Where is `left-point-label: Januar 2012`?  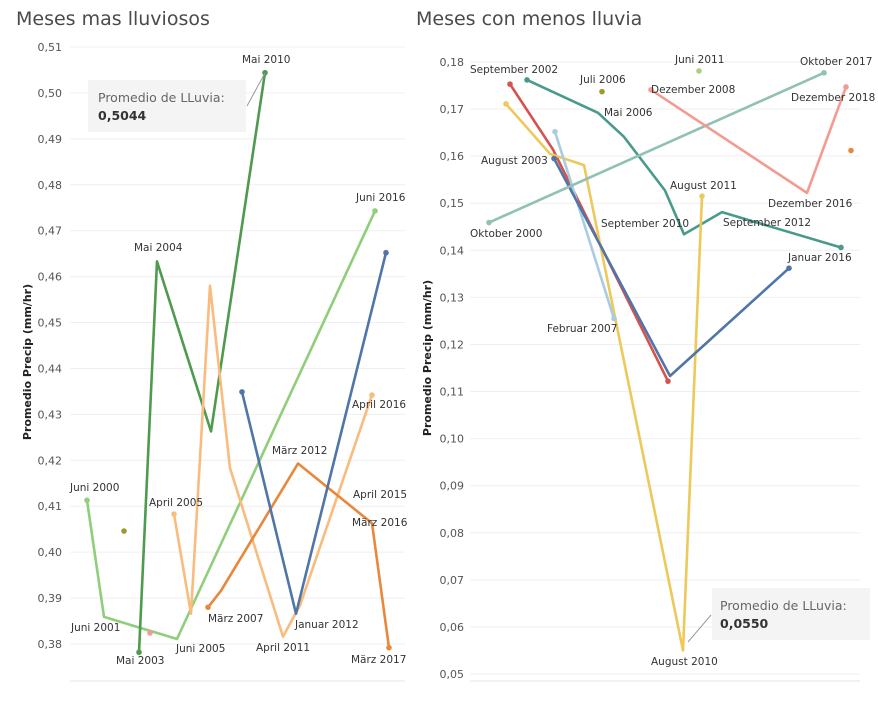 left-point-label: Januar 2012 is located at coordinates (326, 625).